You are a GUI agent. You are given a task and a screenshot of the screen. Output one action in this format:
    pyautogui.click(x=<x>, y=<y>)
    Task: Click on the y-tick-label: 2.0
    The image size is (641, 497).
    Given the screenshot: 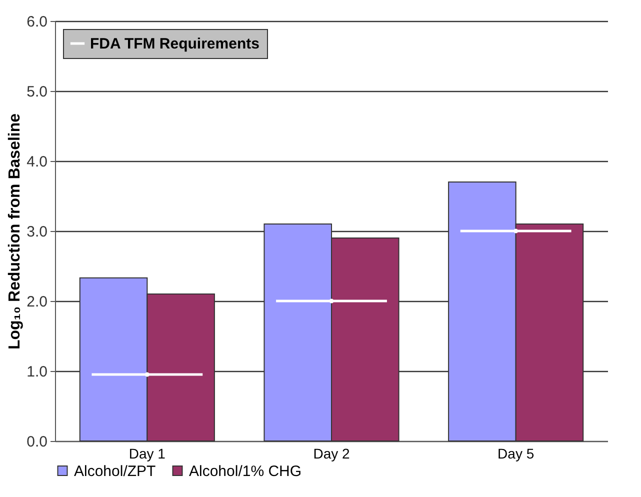 What is the action you would take?
    pyautogui.click(x=37, y=302)
    